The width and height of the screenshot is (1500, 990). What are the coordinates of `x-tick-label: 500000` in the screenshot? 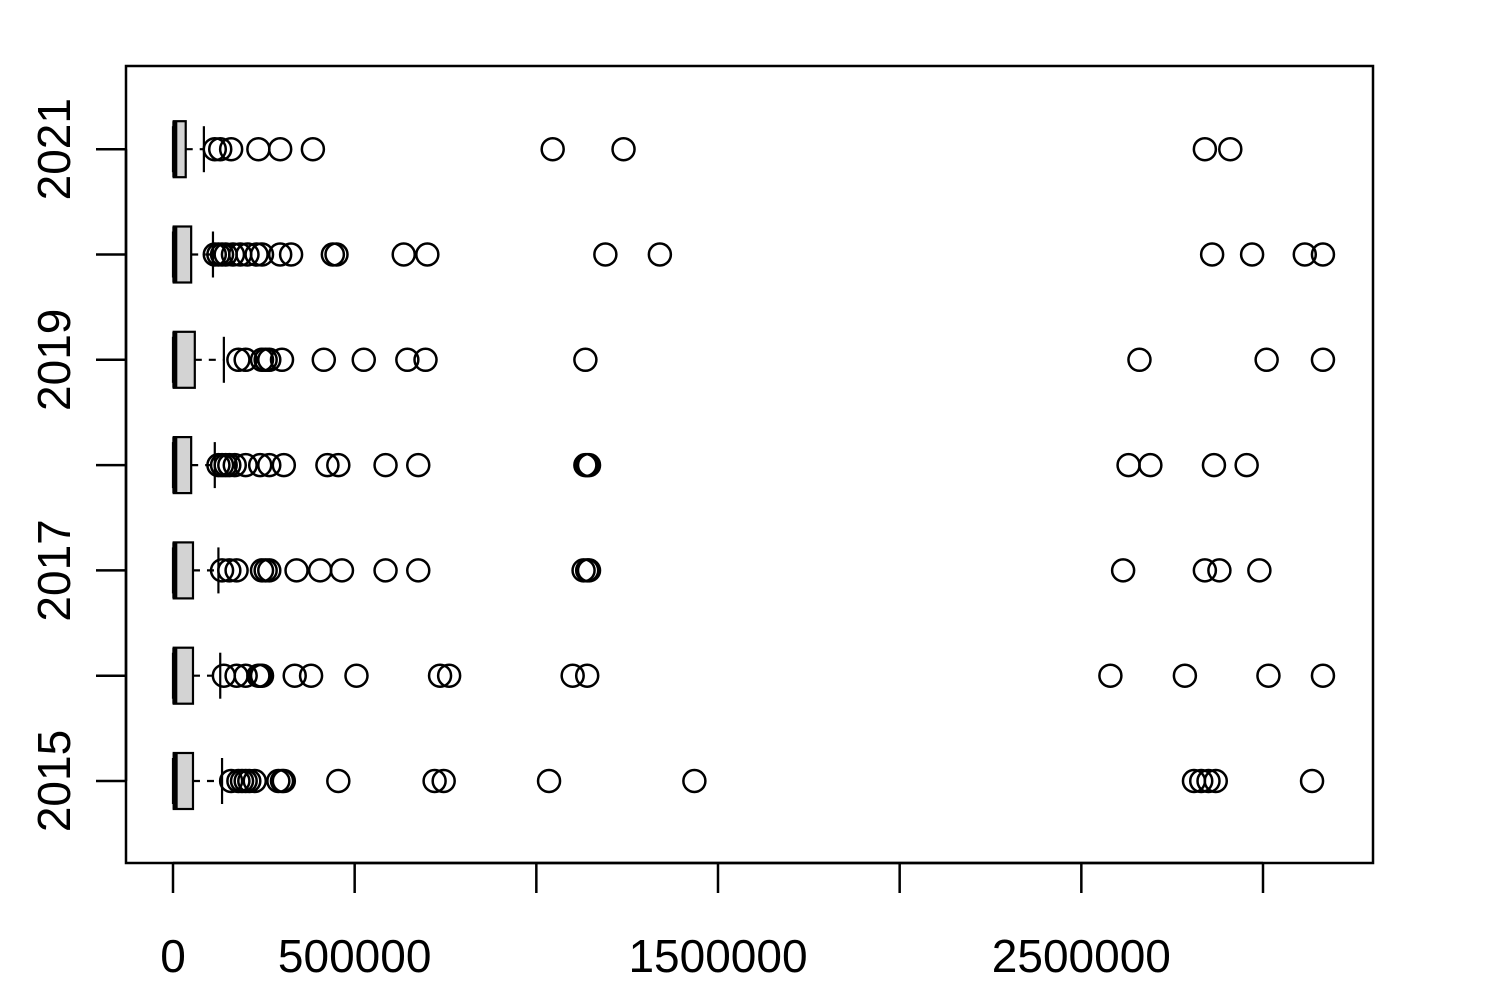 It's located at (355, 956).